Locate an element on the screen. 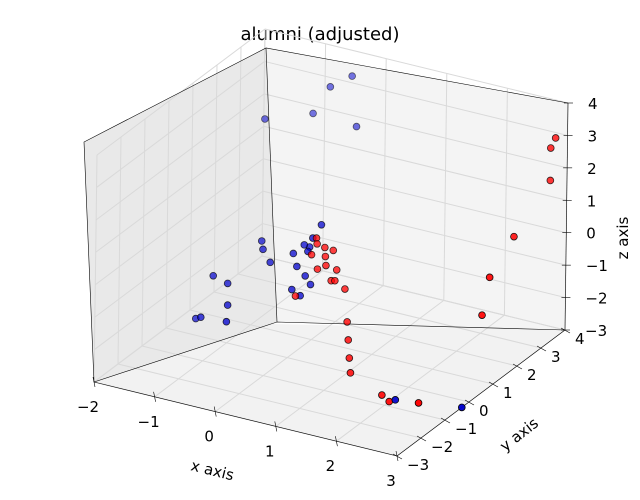  z-tick-label: −1 is located at coordinates (597, 266).